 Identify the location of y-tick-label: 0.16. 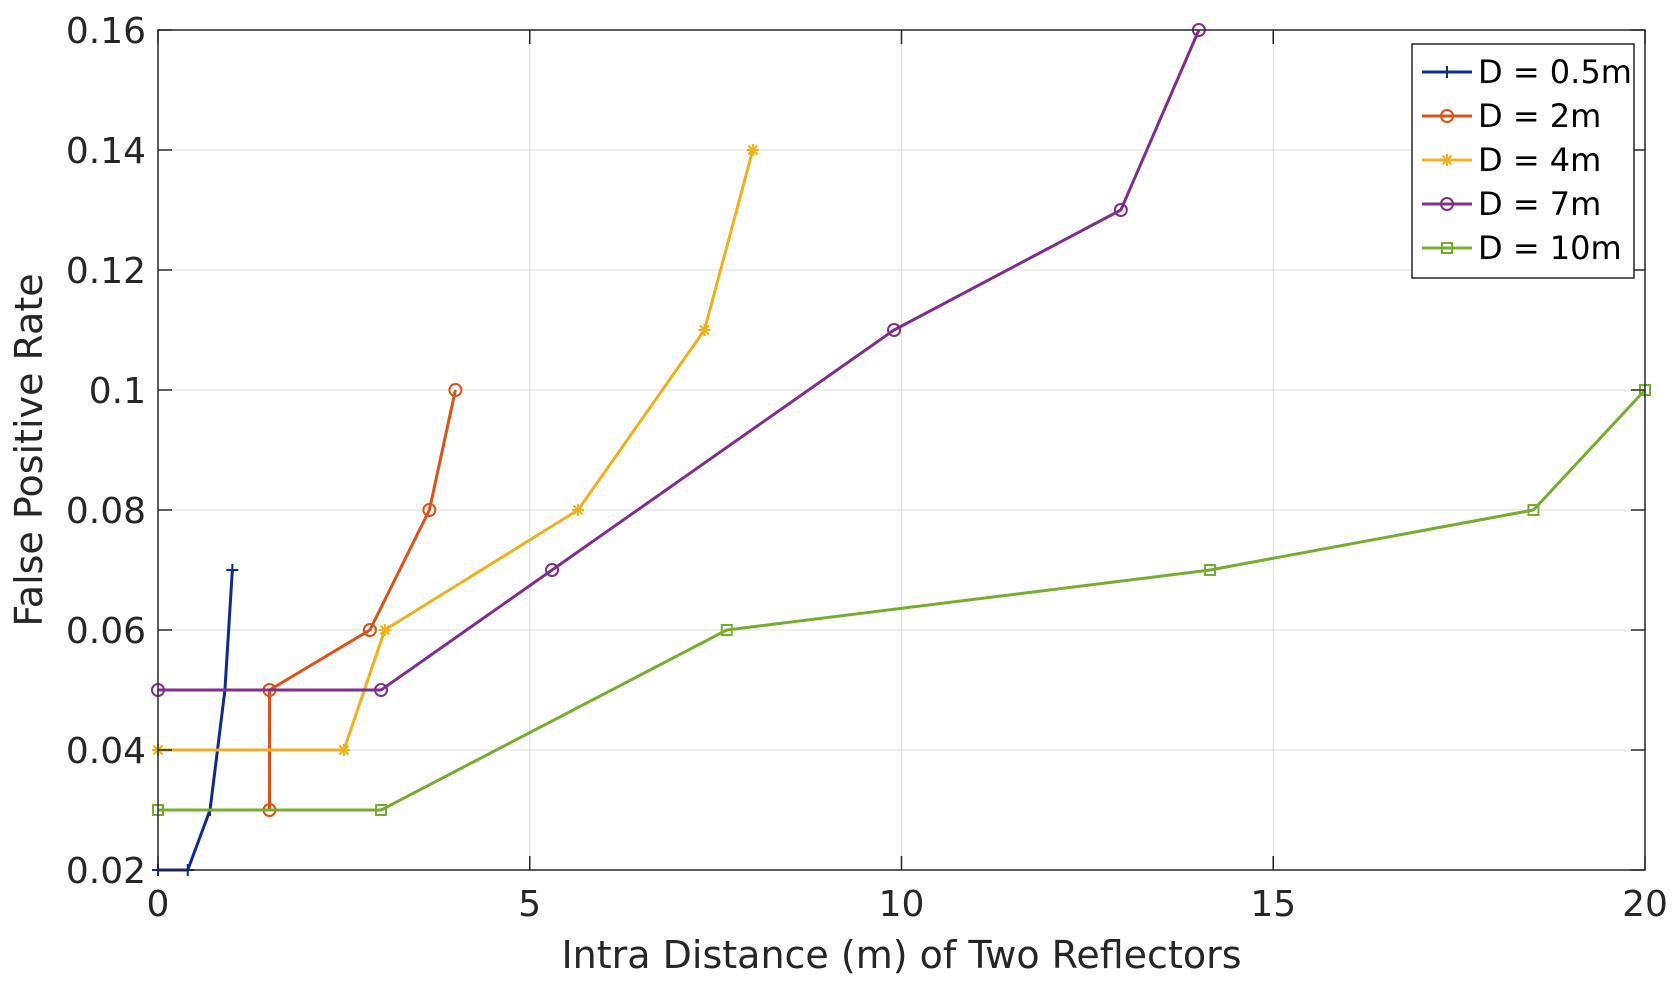
(106, 31).